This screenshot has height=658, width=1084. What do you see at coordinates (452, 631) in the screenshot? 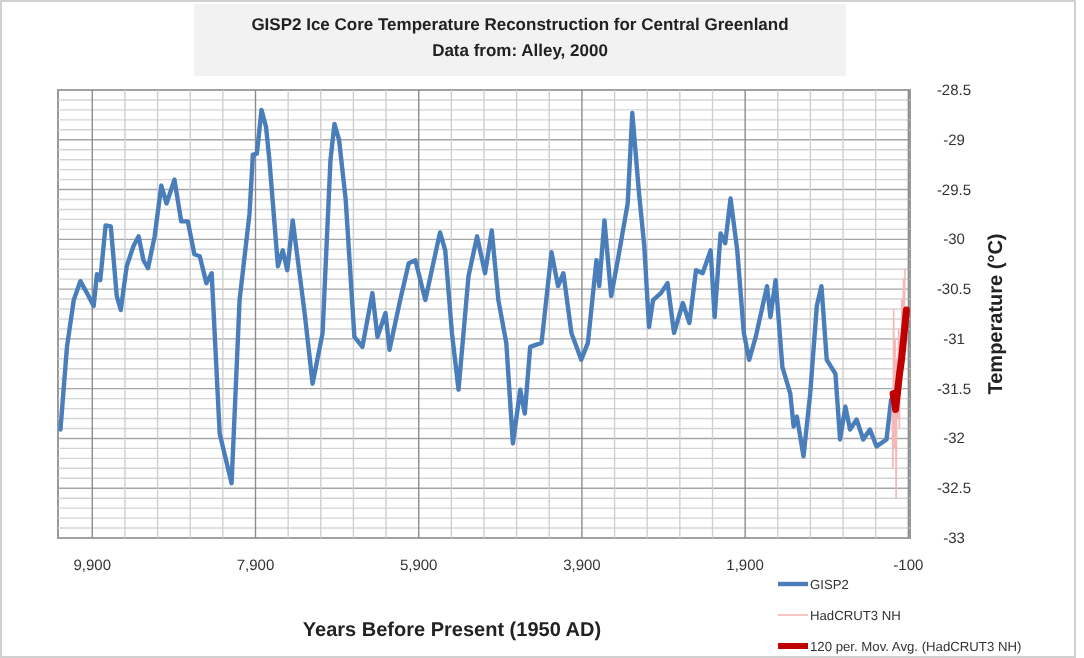
I see `x-axis-title: Years Before Present (1950 AD)` at bounding box center [452, 631].